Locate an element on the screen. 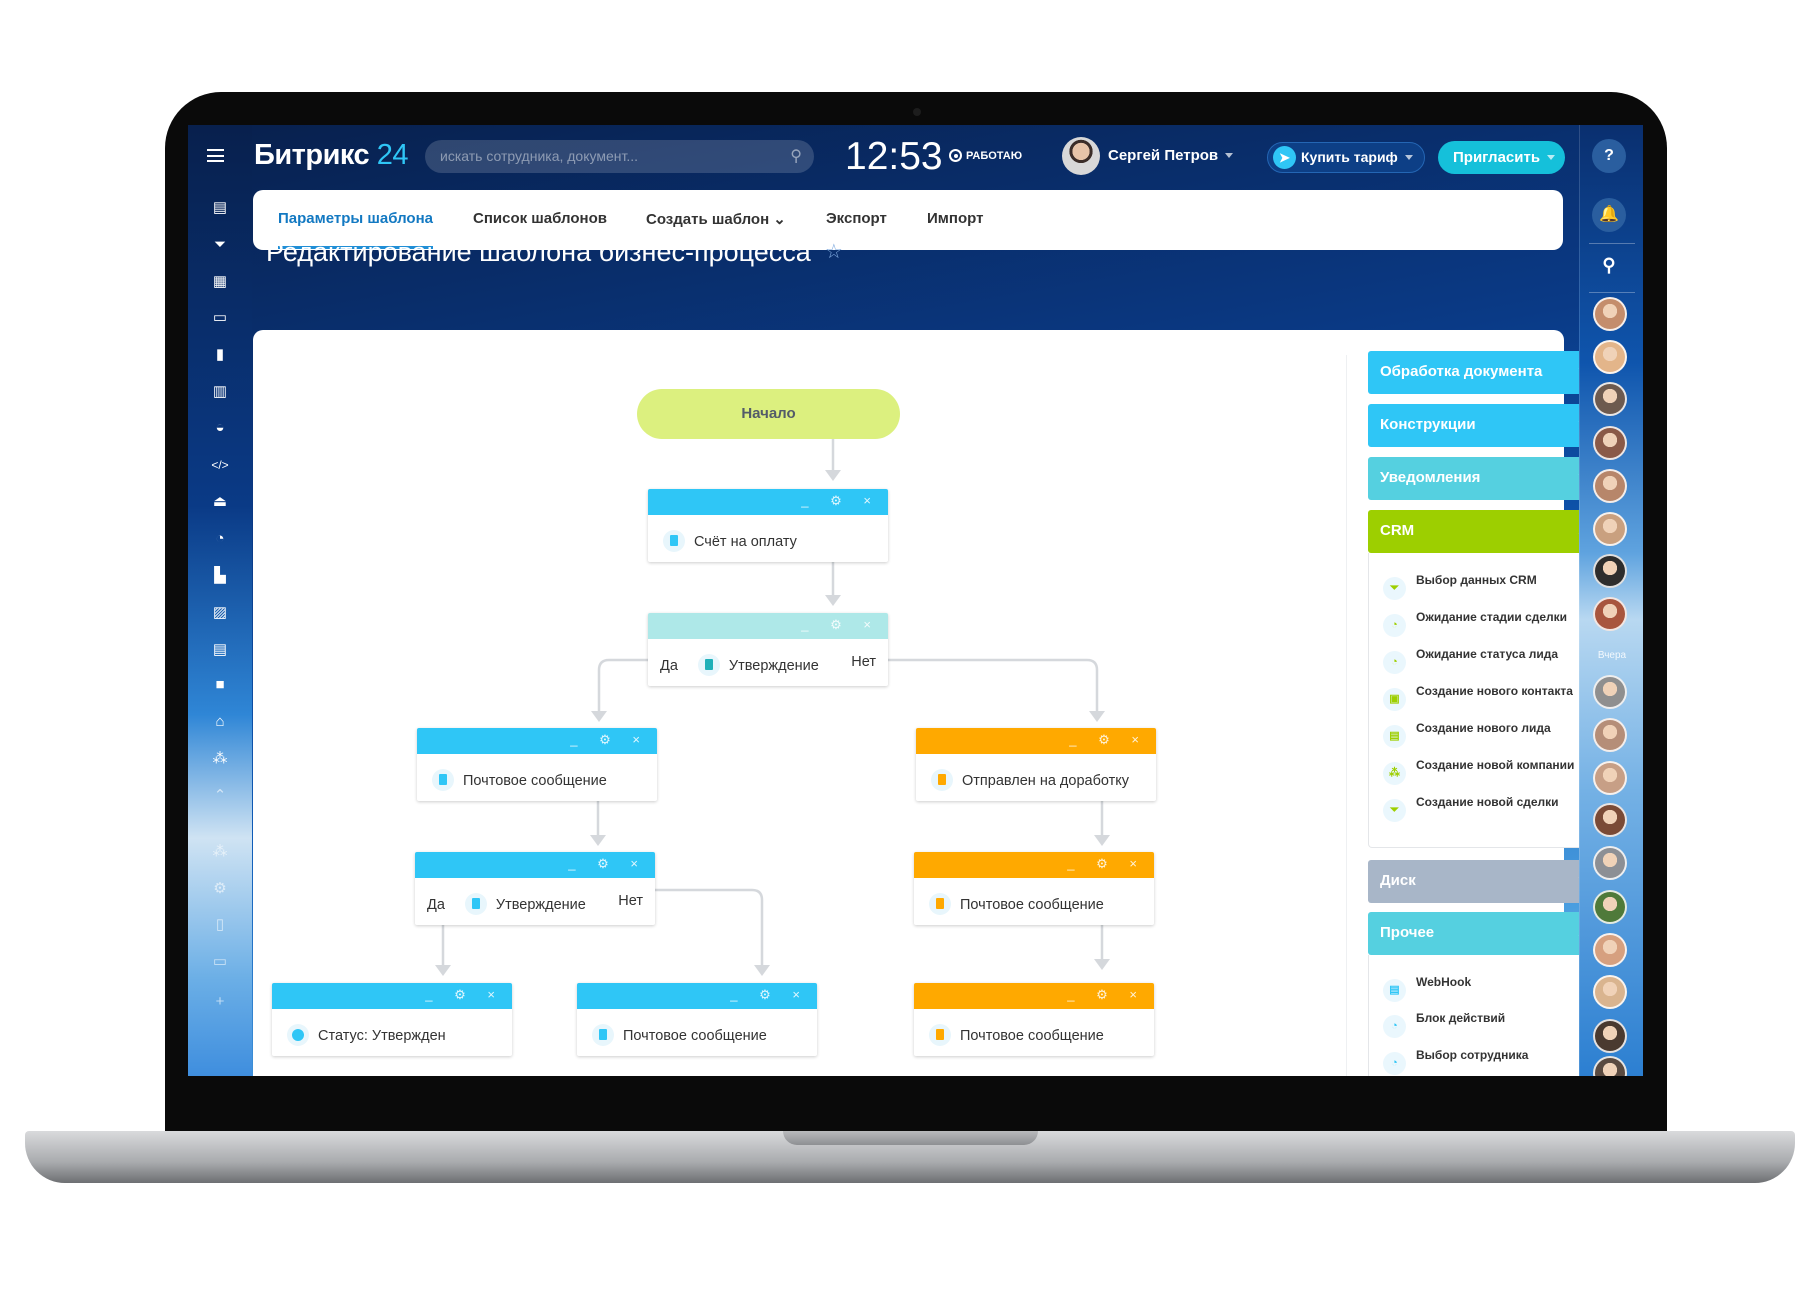 Image resolution: width=1800 pixels, height=1300 pixels. help-icon: ? is located at coordinates (1609, 156).